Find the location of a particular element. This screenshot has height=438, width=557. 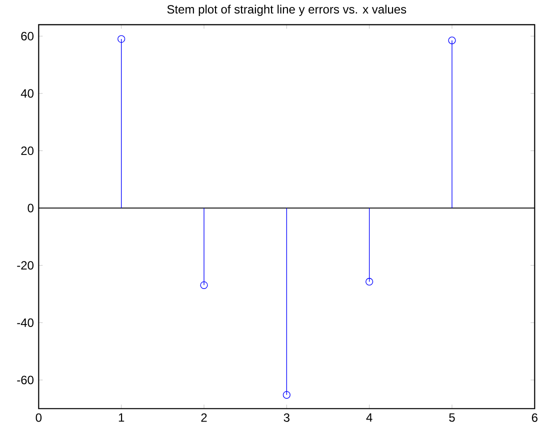

y-tick-label: 40 is located at coordinates (27, 93).